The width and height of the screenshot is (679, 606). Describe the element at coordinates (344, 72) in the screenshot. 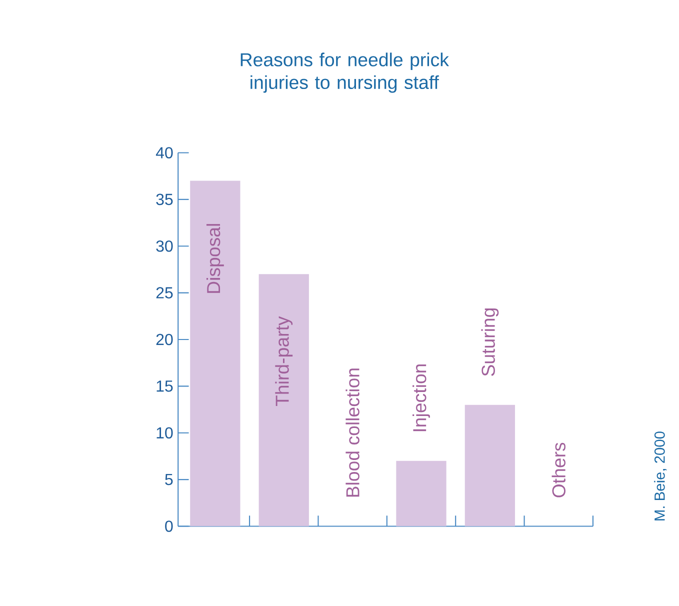

I see `chart-title: Reasons for needle prick injuries to nursing staff` at that location.